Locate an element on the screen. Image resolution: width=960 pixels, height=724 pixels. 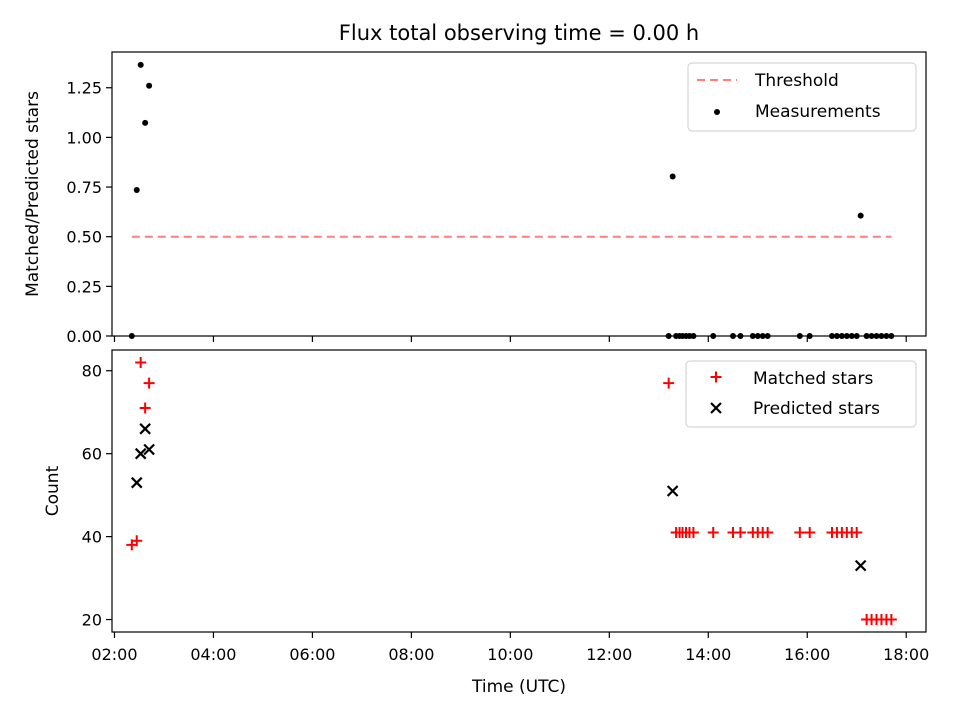
legend-predicted-swatch is located at coordinates (716, 408).